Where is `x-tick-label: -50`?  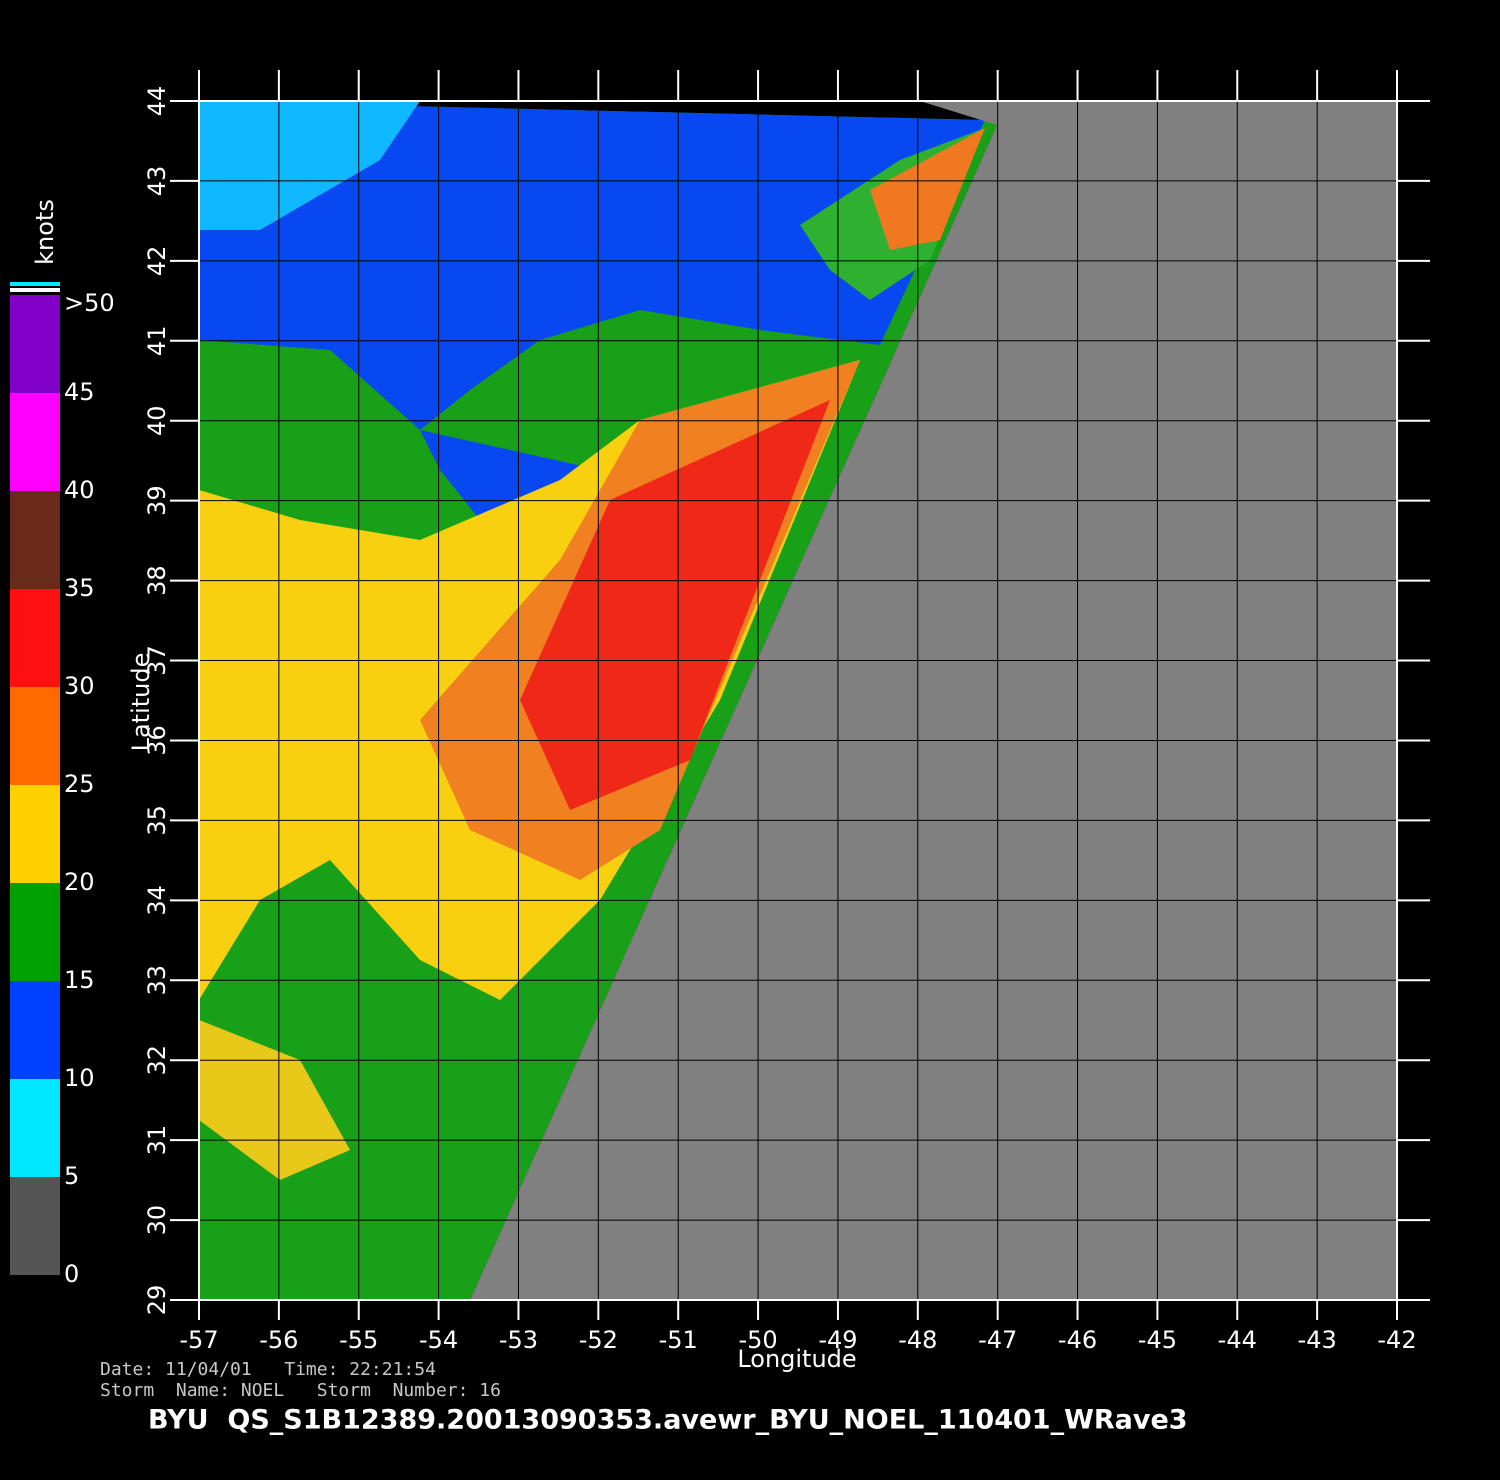 x-tick-label: -50 is located at coordinates (757, 1340).